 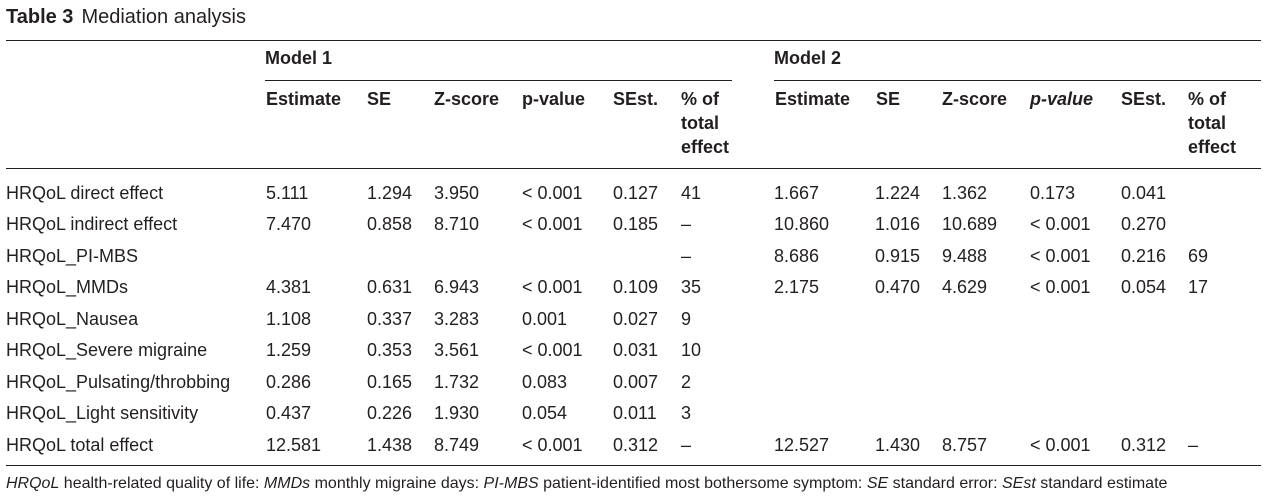 What do you see at coordinates (1144, 287) in the screenshot?
I see `cell-sest-model2: 0.054` at bounding box center [1144, 287].